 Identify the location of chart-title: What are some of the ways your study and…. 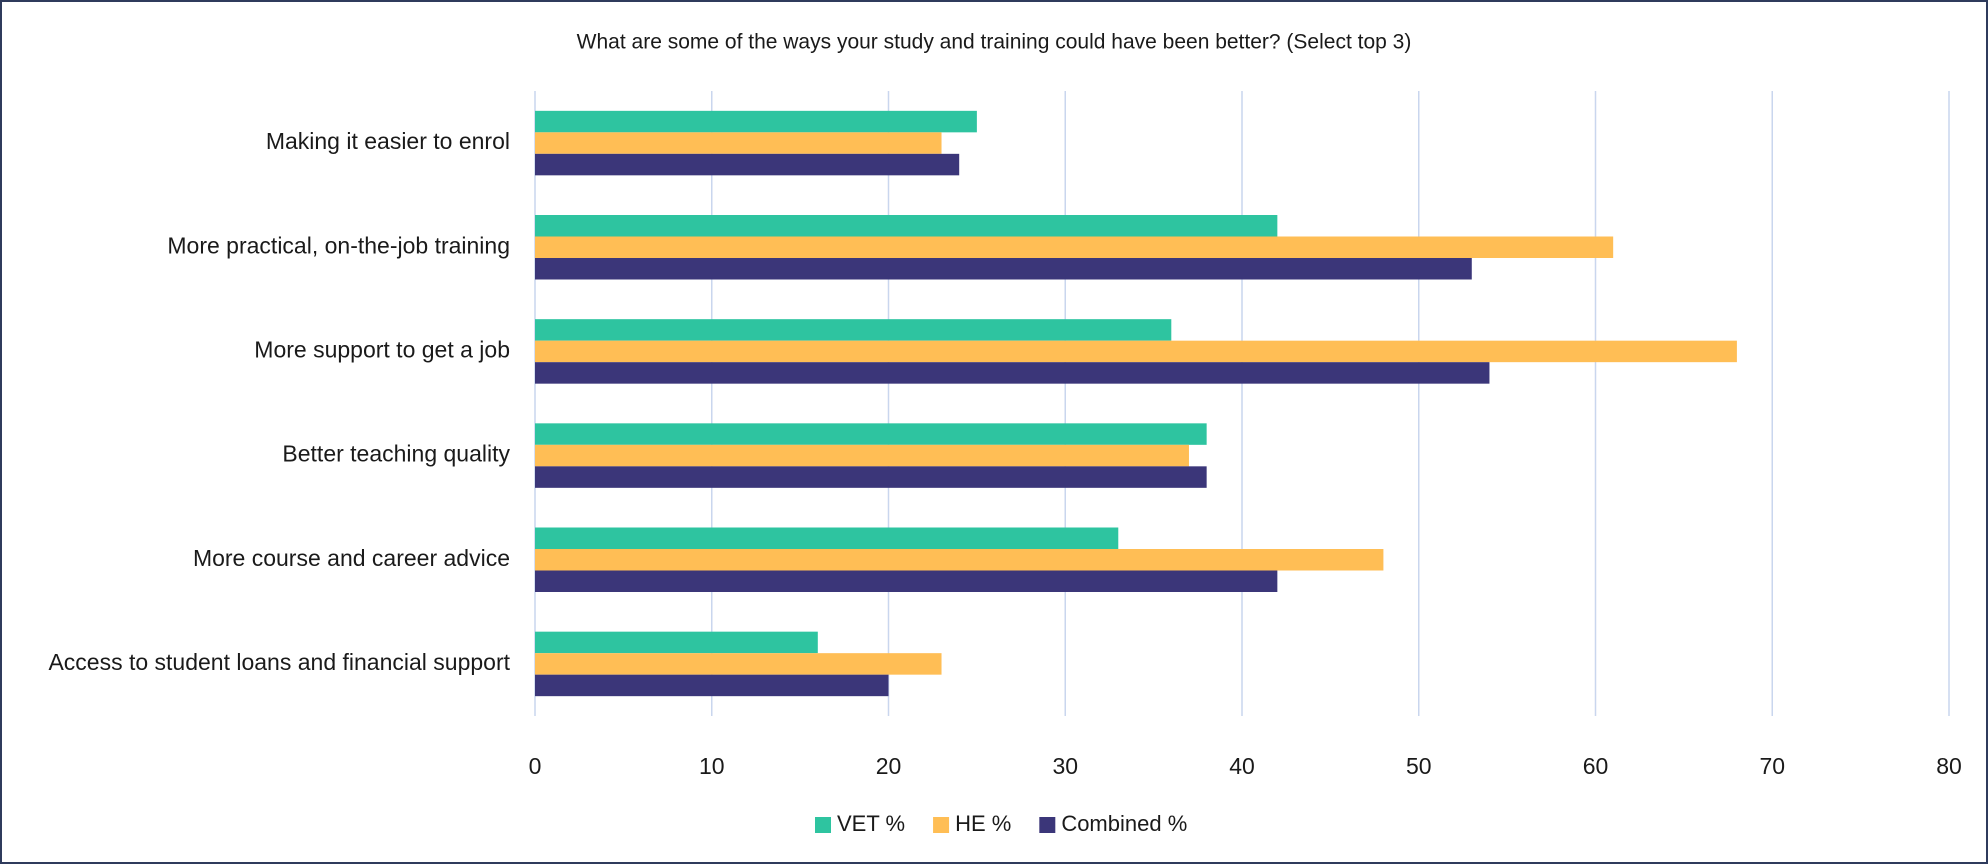
(994, 42).